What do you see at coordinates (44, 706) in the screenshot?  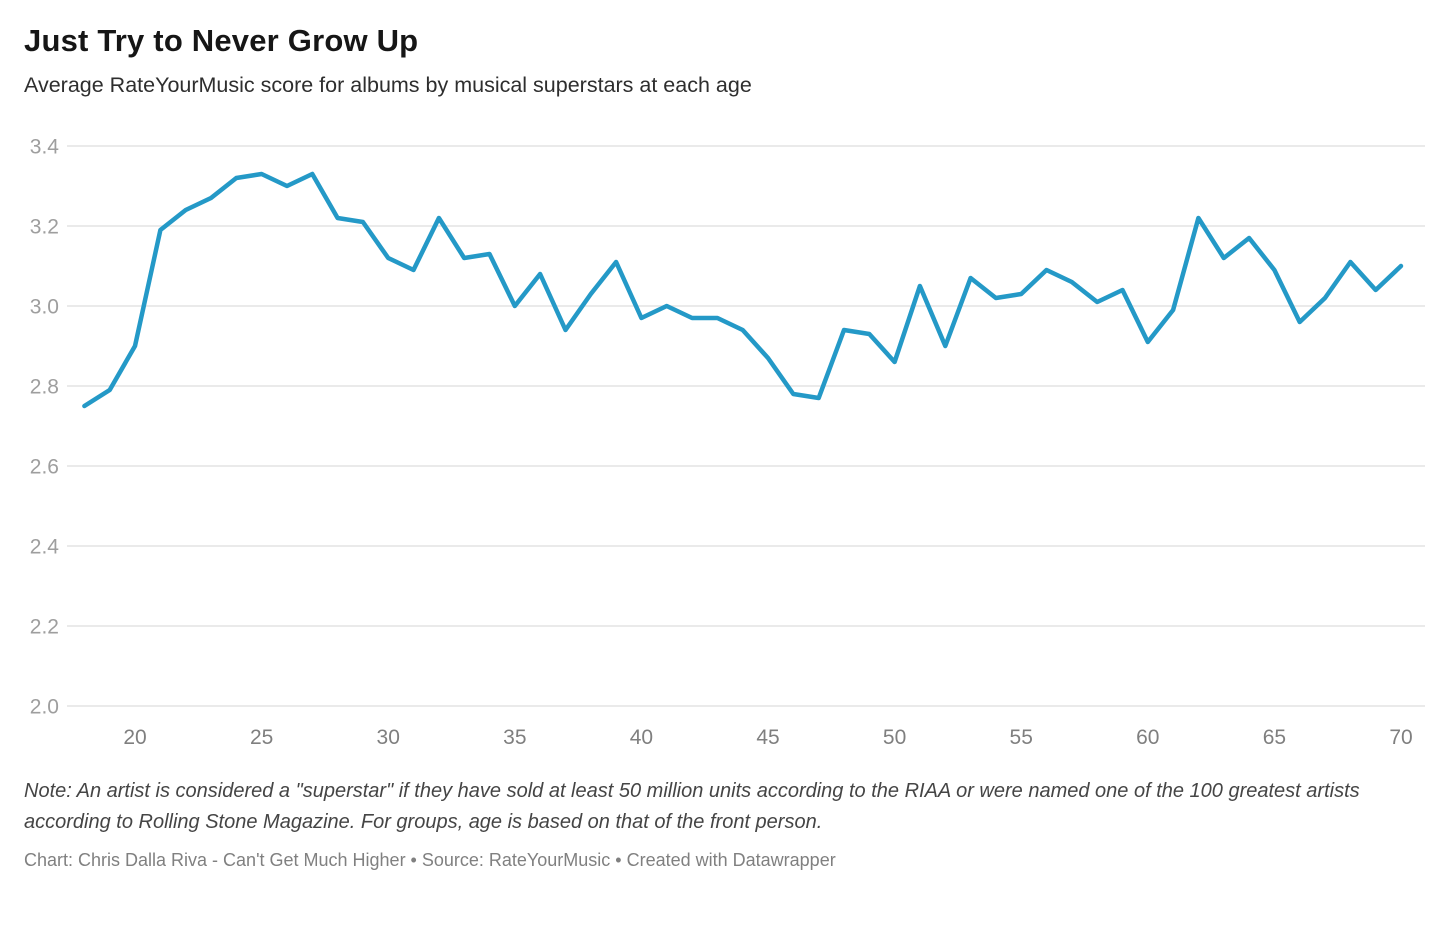 I see `y-tick-label: 2.0` at bounding box center [44, 706].